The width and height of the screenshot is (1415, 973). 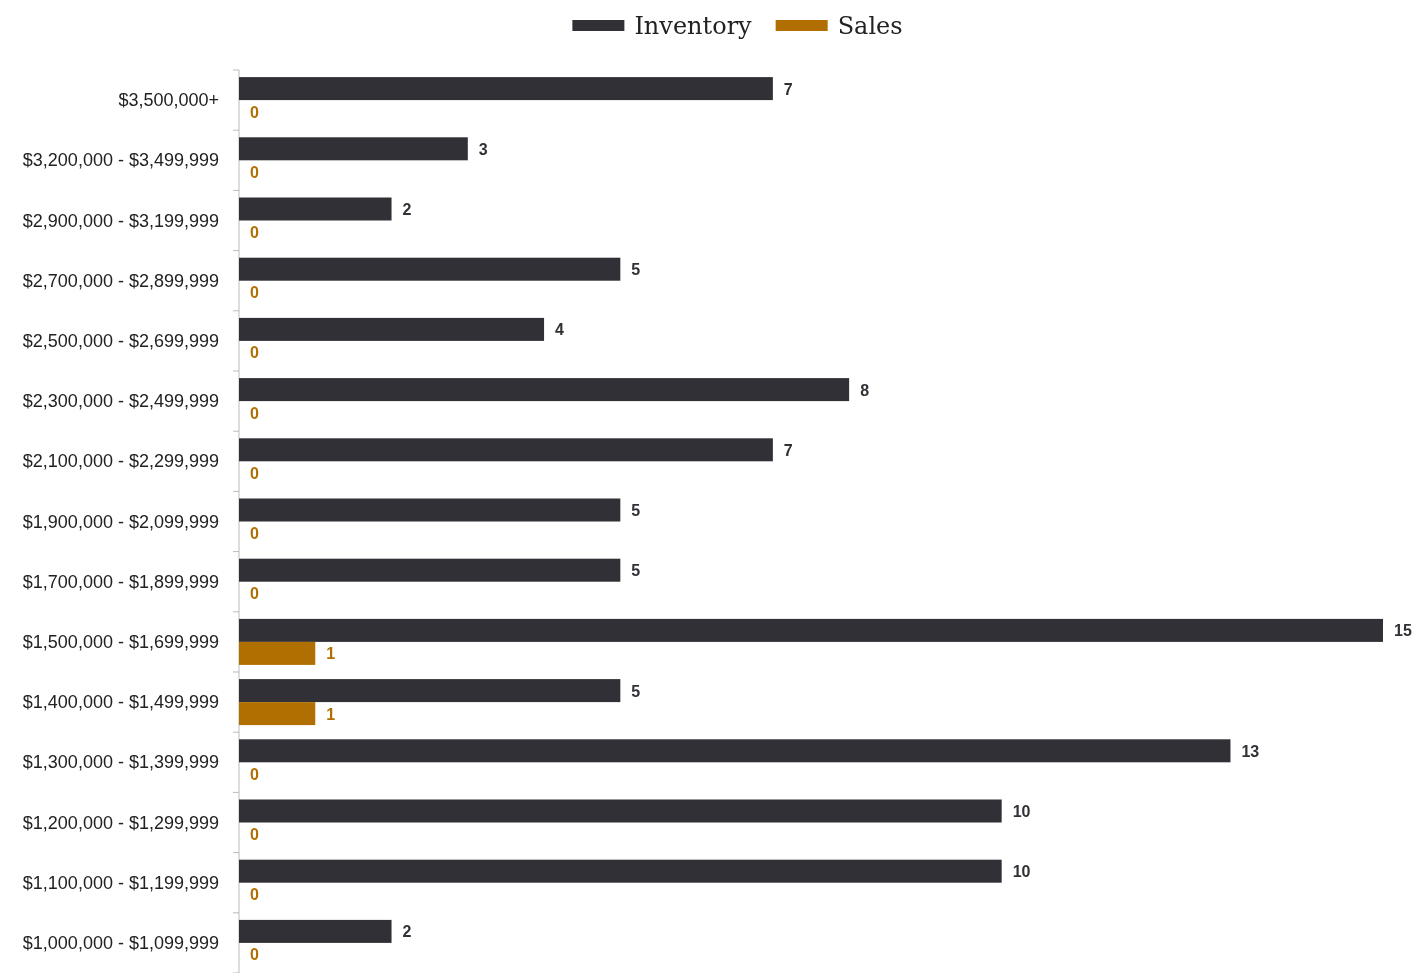 I want to click on y-tick-label: $1,100,000 - $1,199,999, so click(x=120, y=882).